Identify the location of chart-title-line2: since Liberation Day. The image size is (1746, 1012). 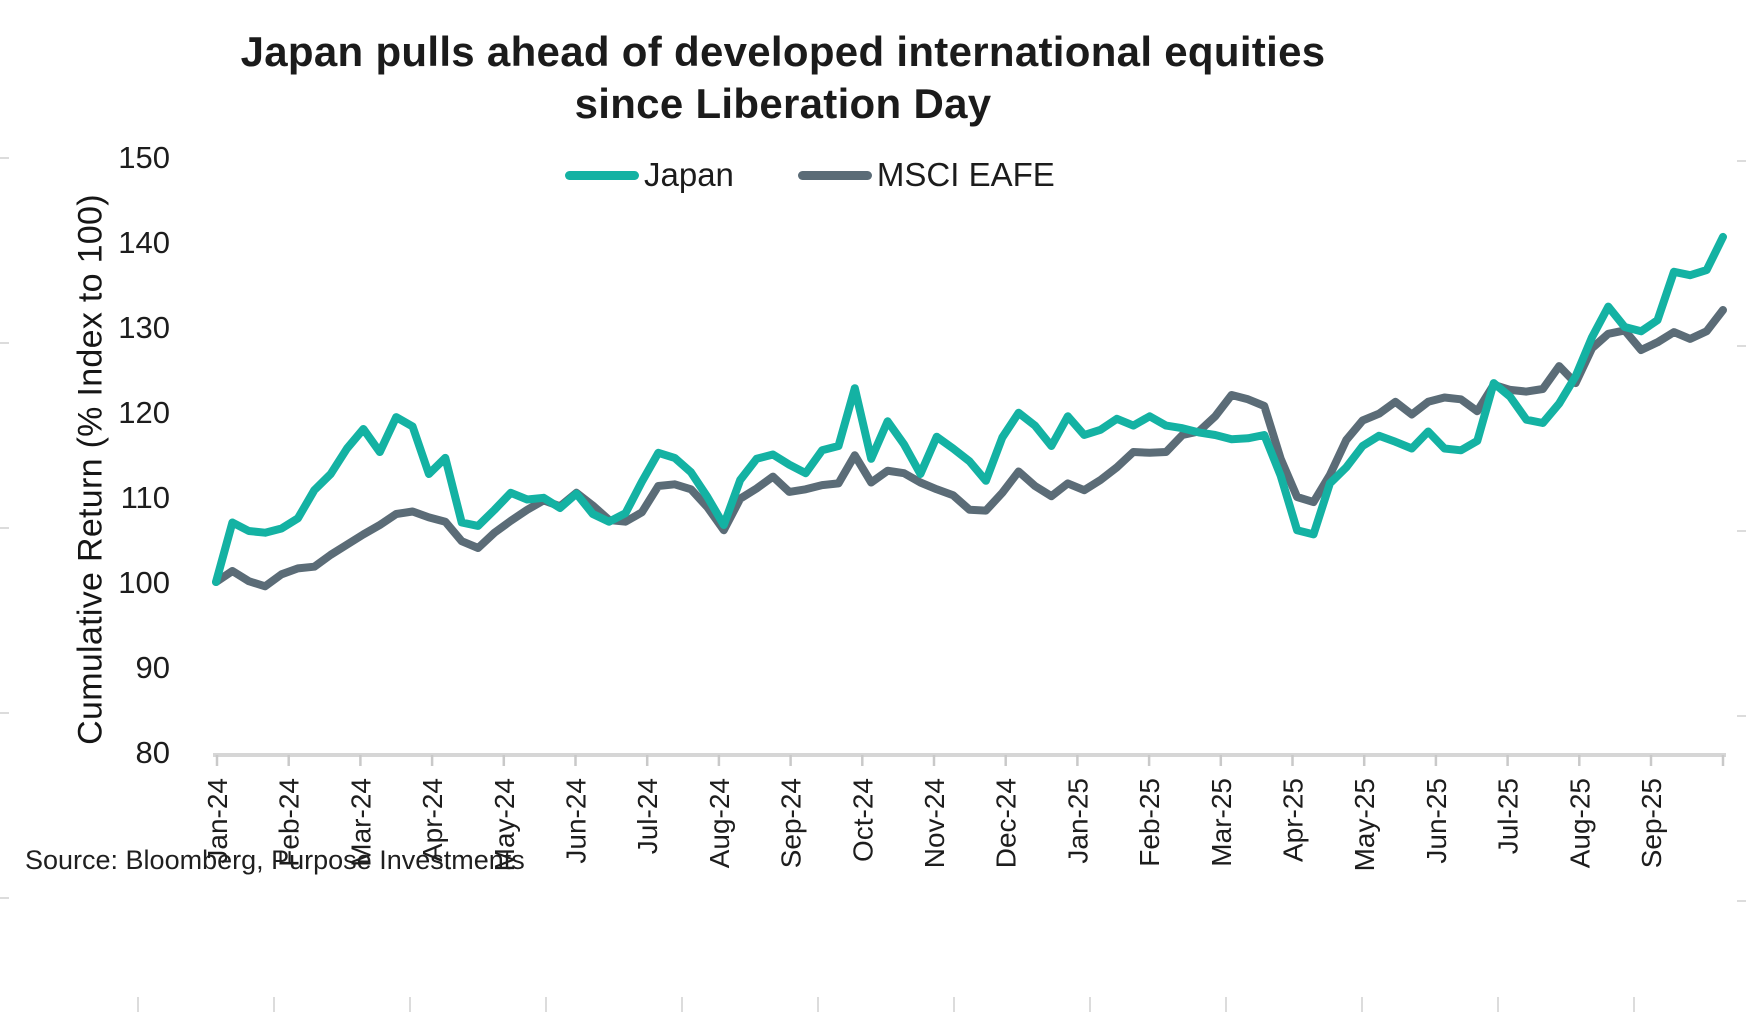
(783, 103).